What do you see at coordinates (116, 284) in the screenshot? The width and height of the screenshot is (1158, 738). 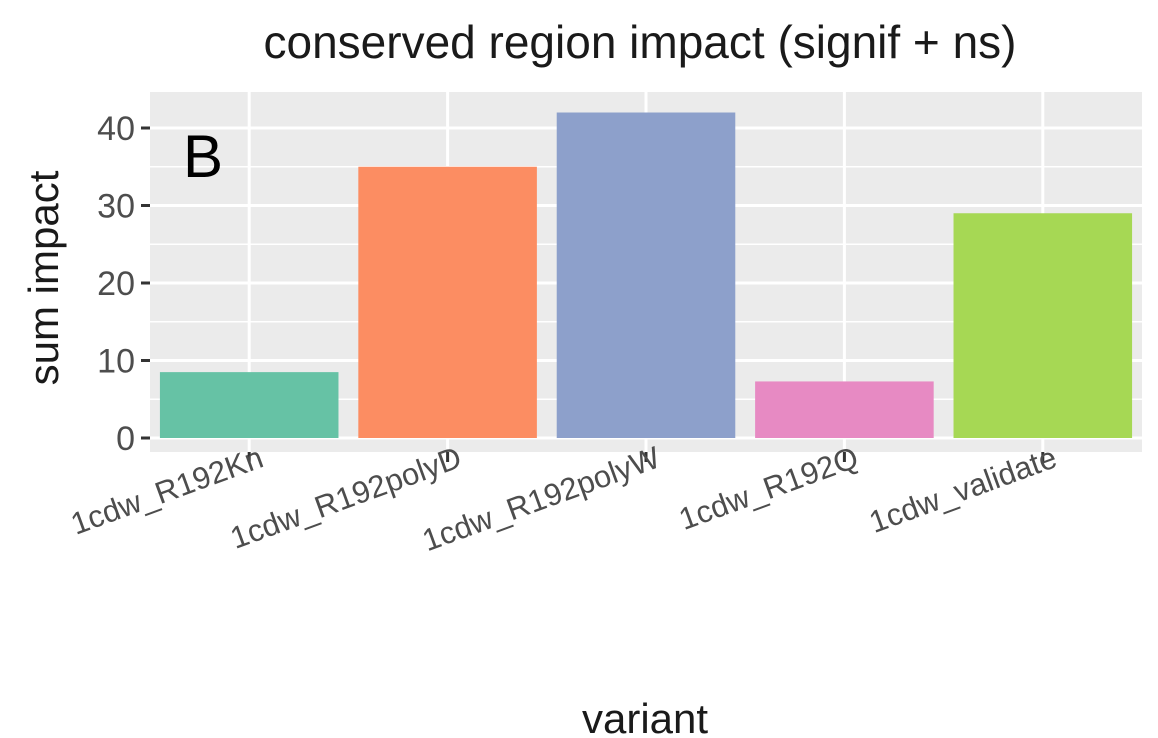 I see `y-tick-label: 20` at bounding box center [116, 284].